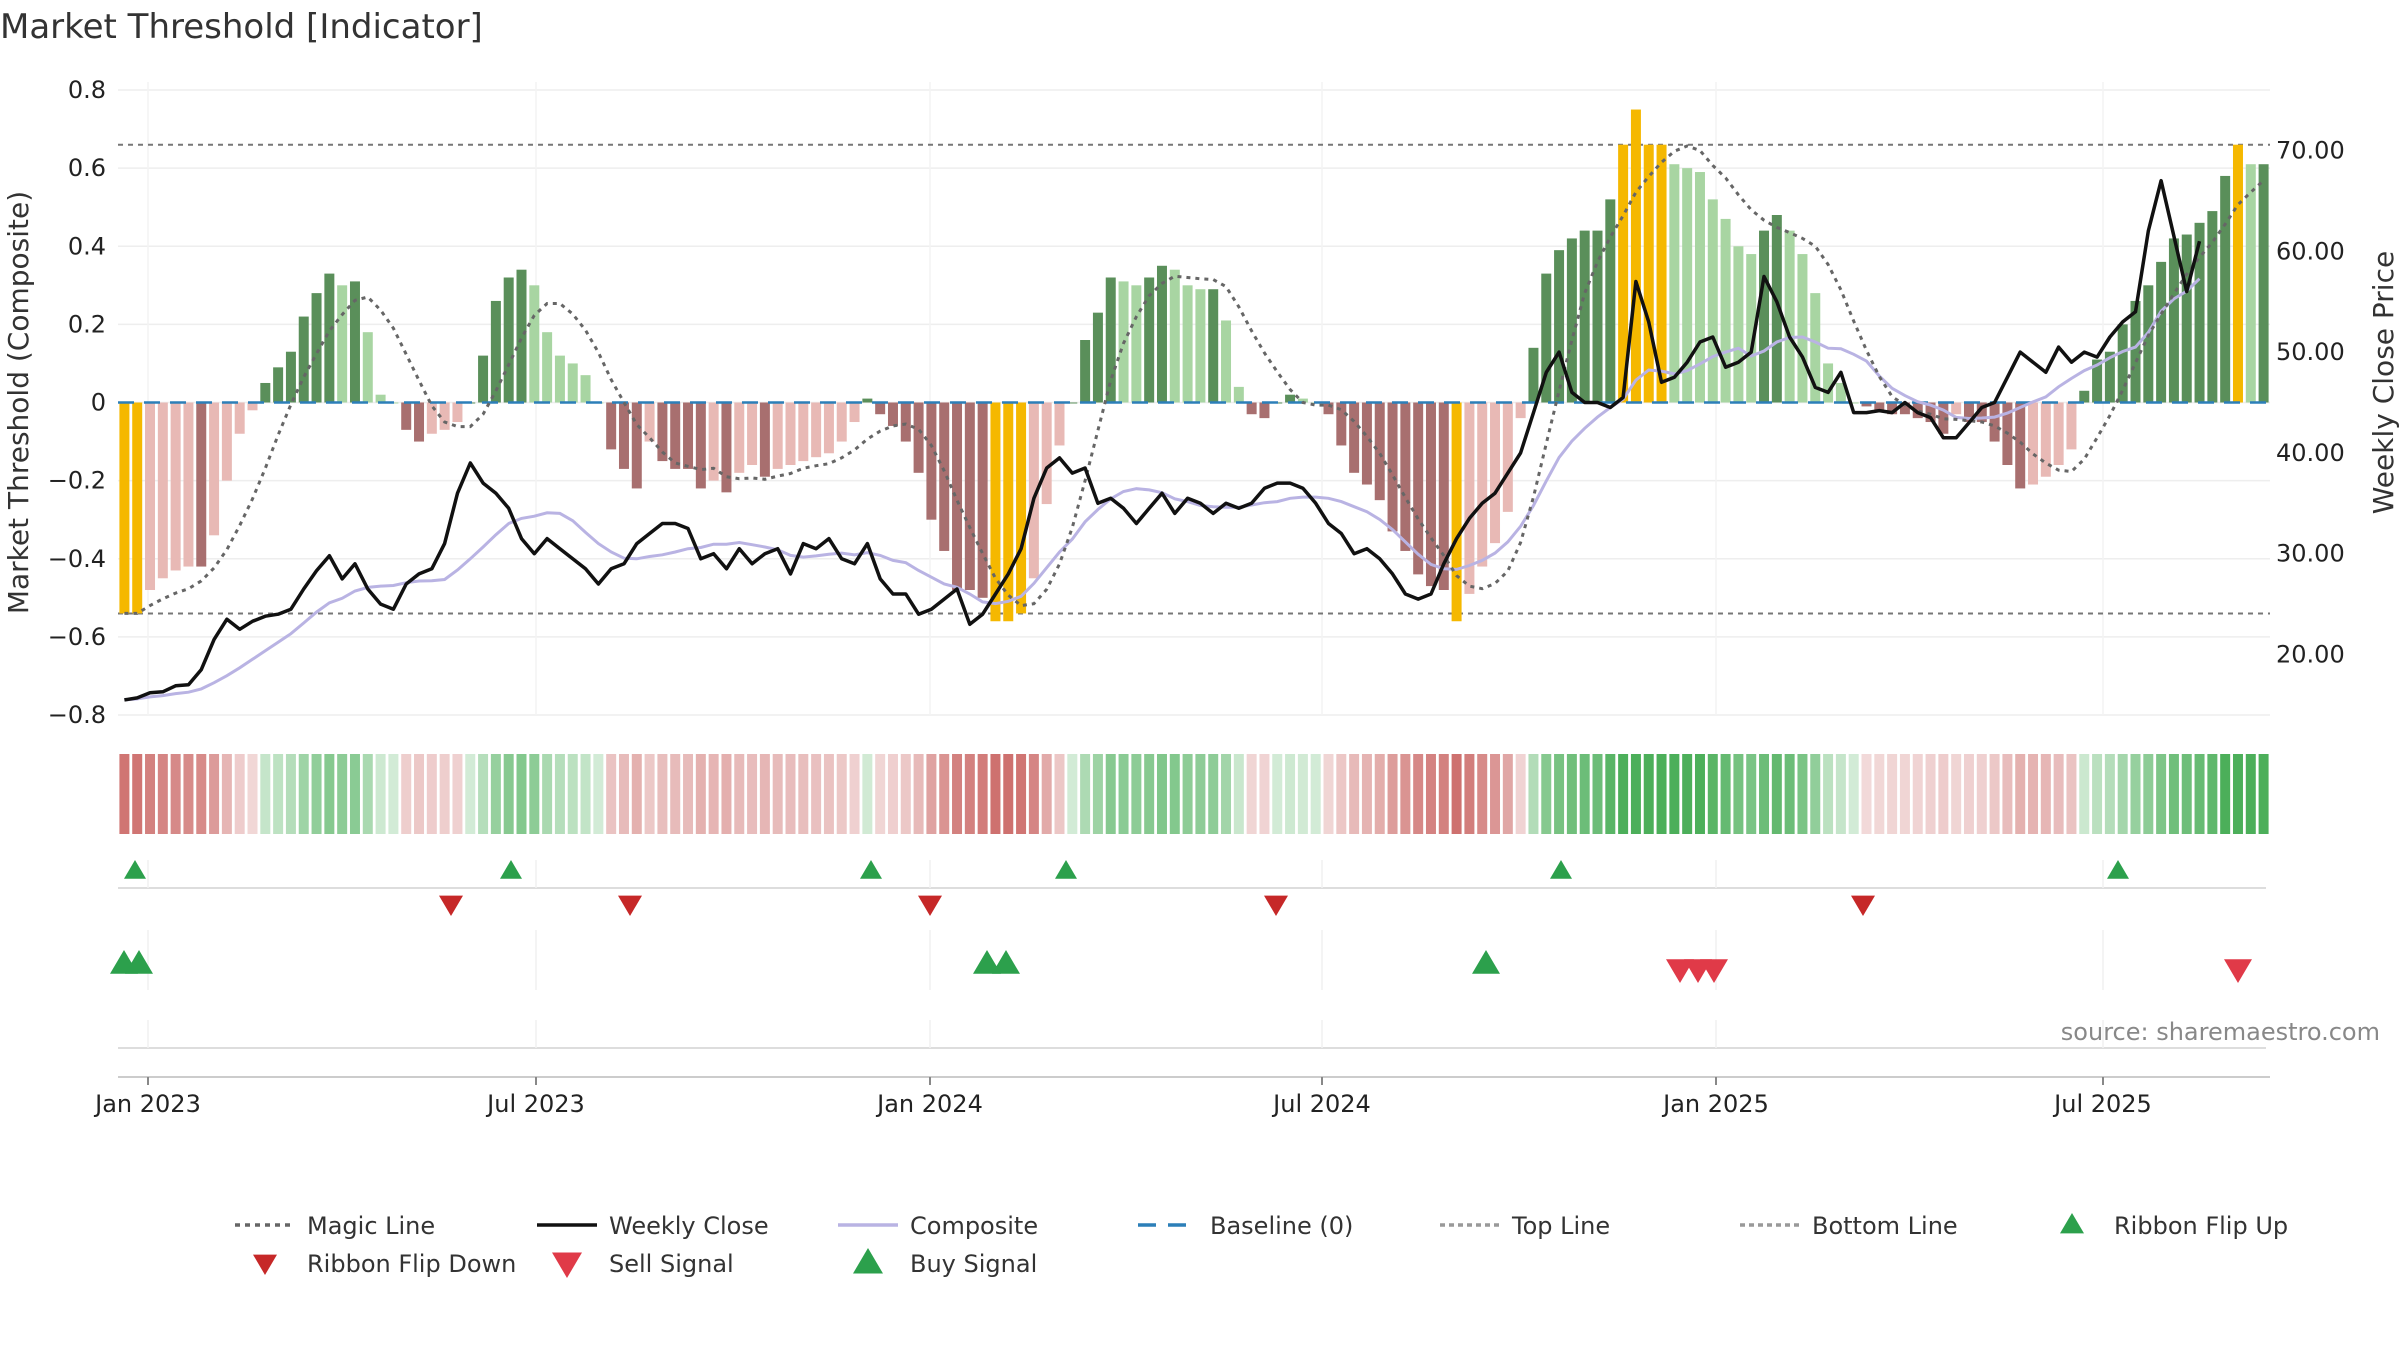 The image size is (2400, 1350). What do you see at coordinates (1194, 794) in the screenshot?
I see `ribbon-strip` at bounding box center [1194, 794].